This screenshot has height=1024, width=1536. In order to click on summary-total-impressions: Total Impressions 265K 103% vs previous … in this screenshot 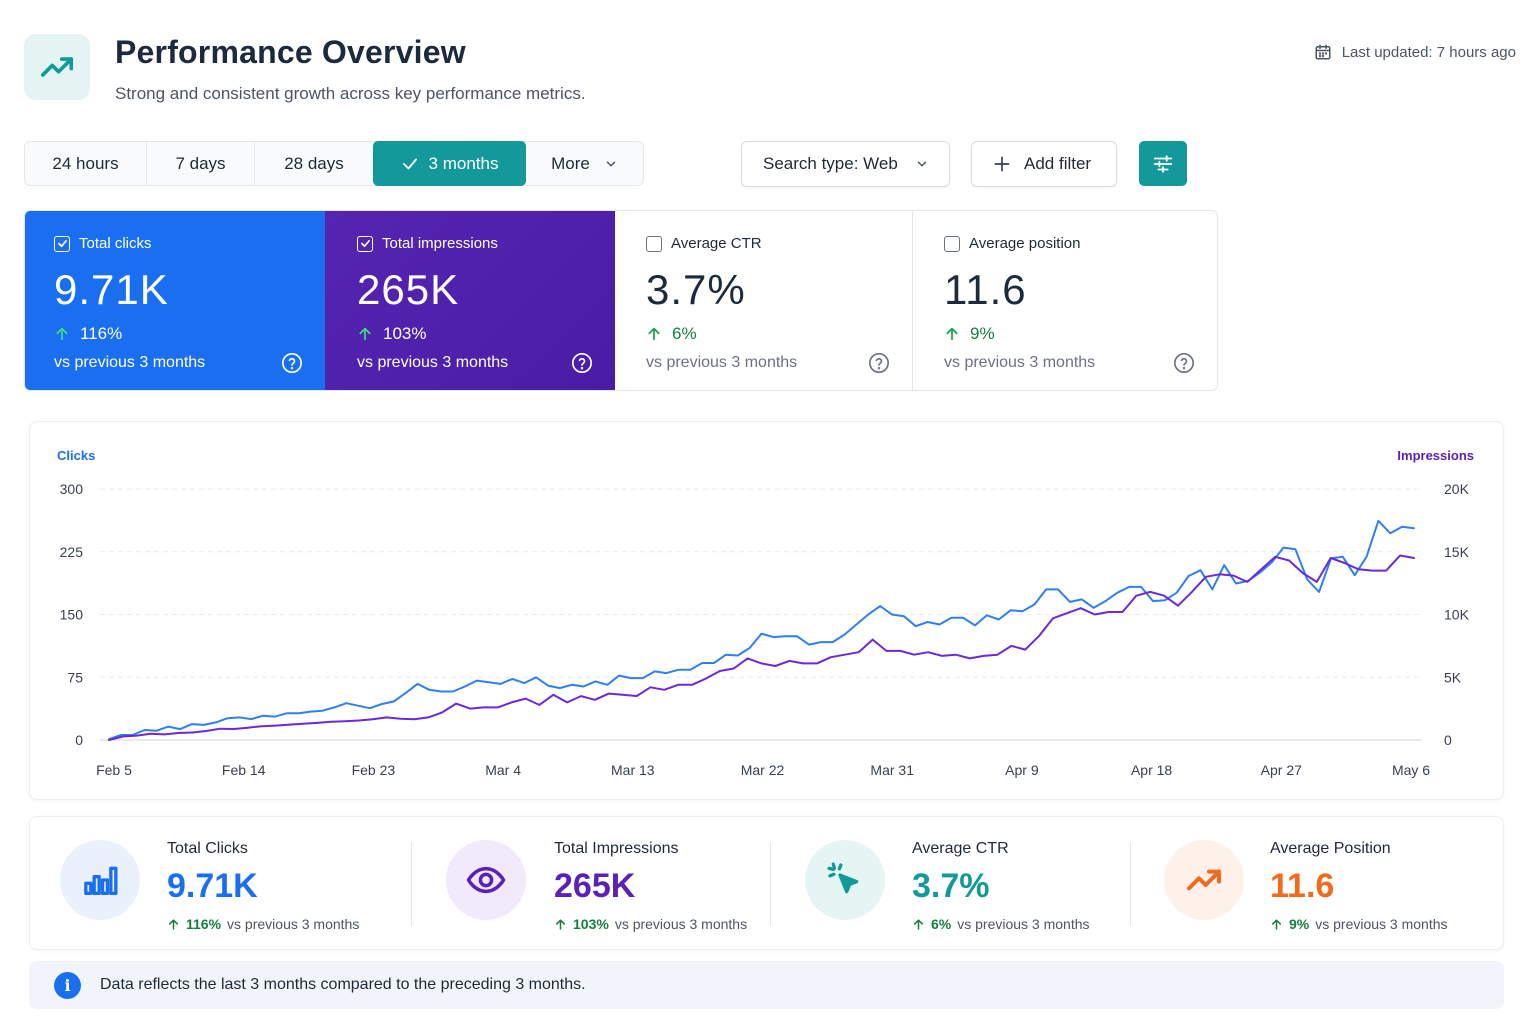, I will do `click(591, 883)`.